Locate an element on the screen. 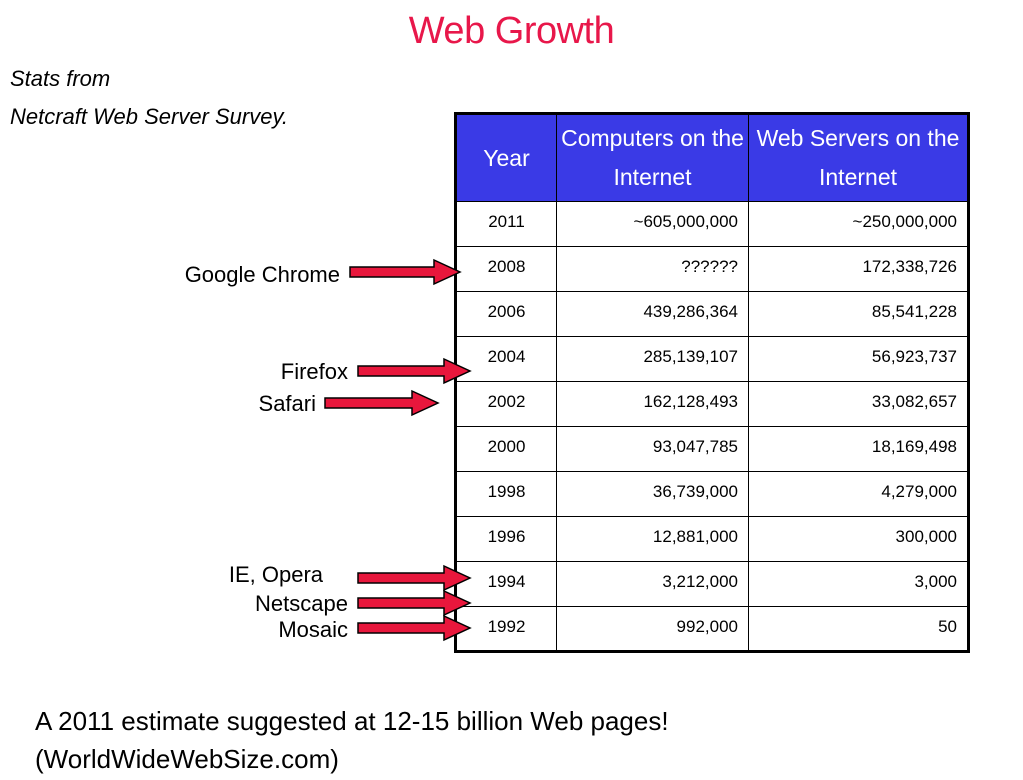 The height and width of the screenshot is (780, 1023). arrow-mosaic is located at coordinates (414, 628).